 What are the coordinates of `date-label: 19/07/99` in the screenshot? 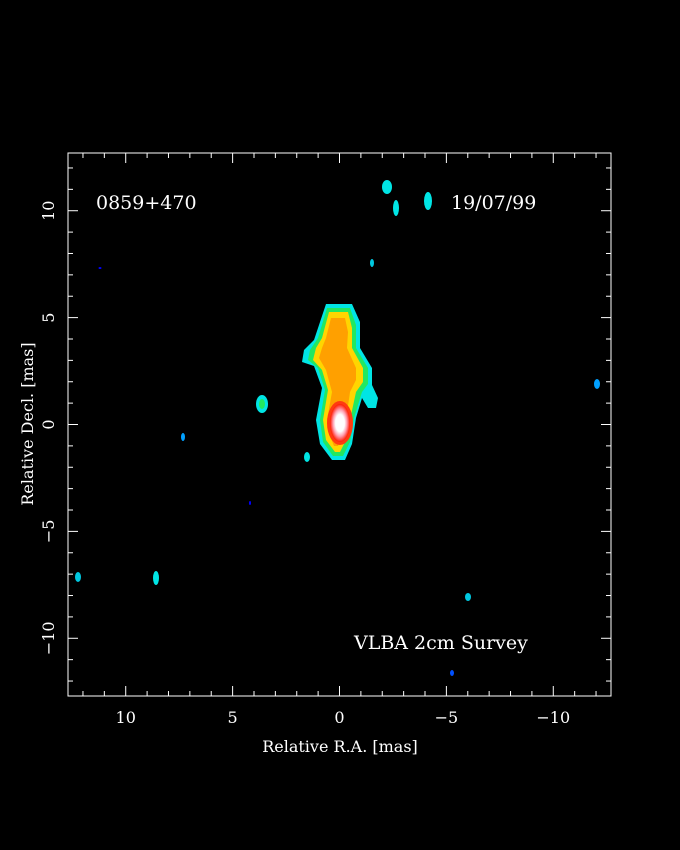 It's located at (493, 203).